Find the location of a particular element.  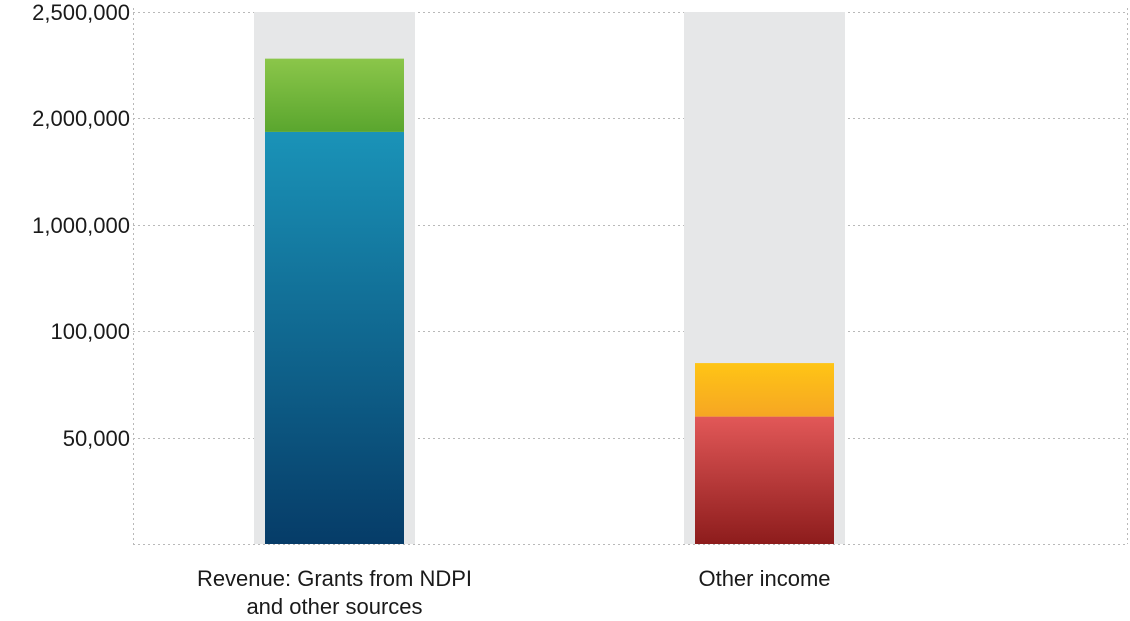

y-tick-label: 2,500,000 is located at coordinates (81, 12).